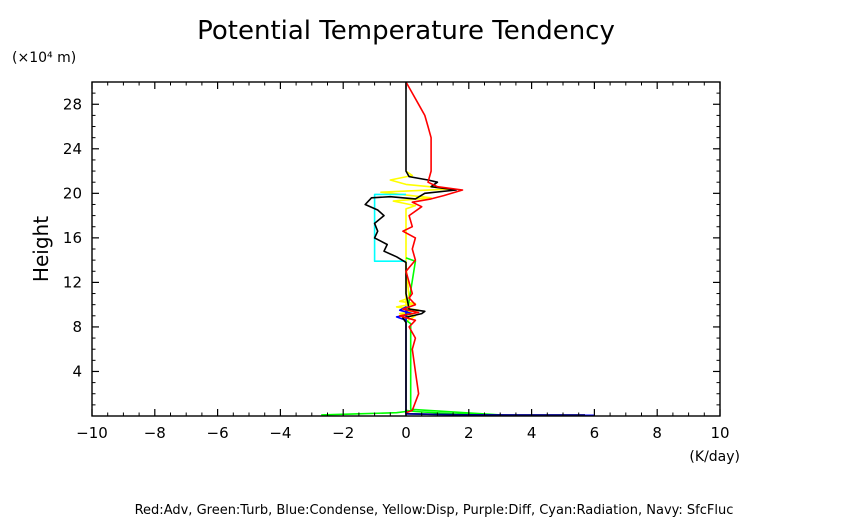 The width and height of the screenshot is (854, 519). I want to click on x-tick-label: −10, so click(92, 433).